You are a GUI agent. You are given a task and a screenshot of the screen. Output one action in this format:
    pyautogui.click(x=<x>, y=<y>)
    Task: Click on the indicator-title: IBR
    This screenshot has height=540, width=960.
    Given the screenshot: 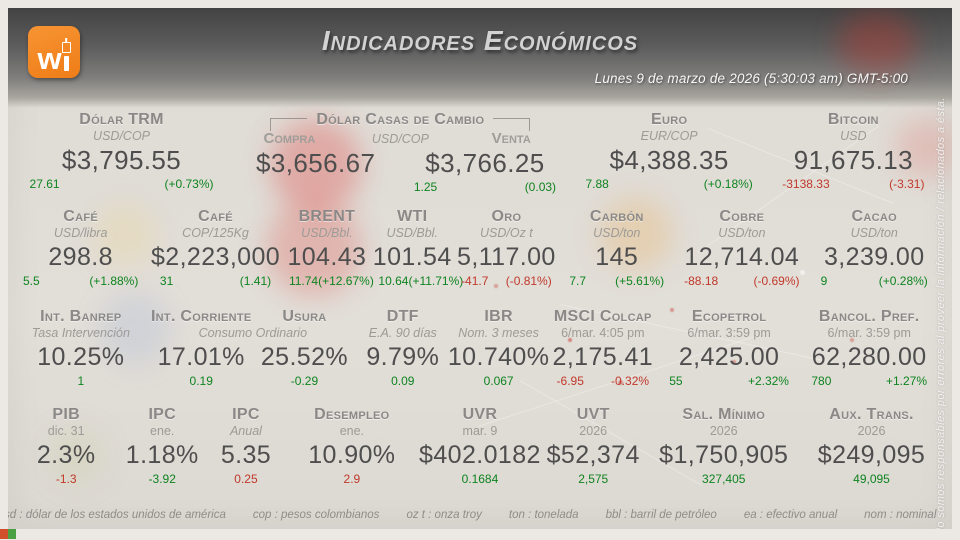 What is the action you would take?
    pyautogui.click(x=498, y=316)
    